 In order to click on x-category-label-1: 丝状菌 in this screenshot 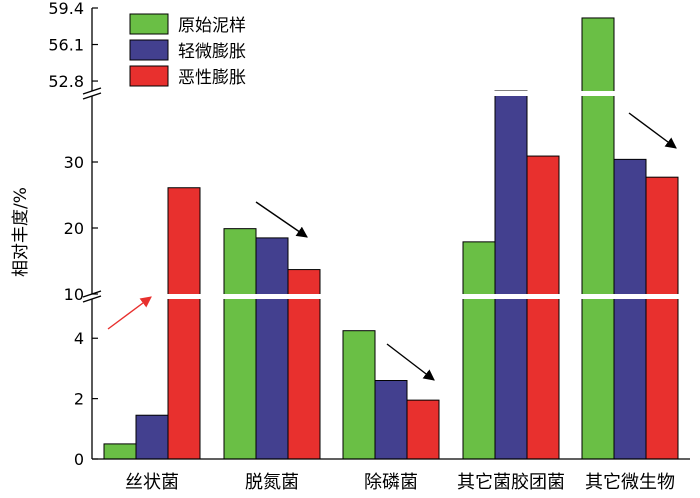, I will do `click(152, 482)`.